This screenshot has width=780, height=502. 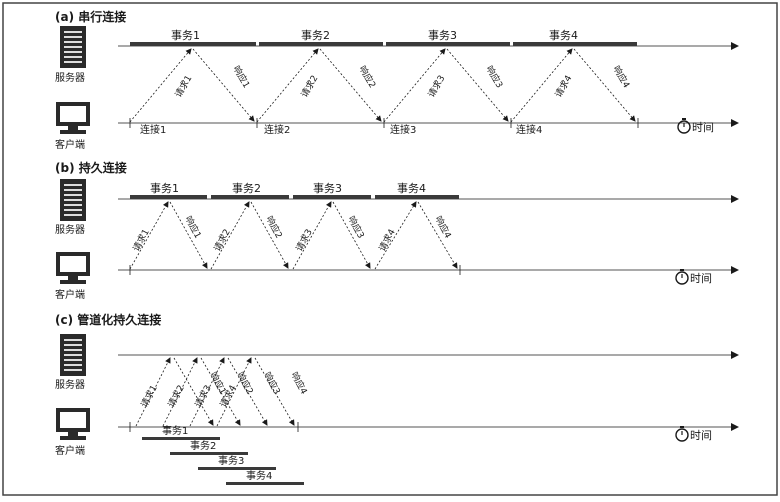 What do you see at coordinates (108, 319) in the screenshot?
I see `section-c-title: (c) 管道化持久连接` at bounding box center [108, 319].